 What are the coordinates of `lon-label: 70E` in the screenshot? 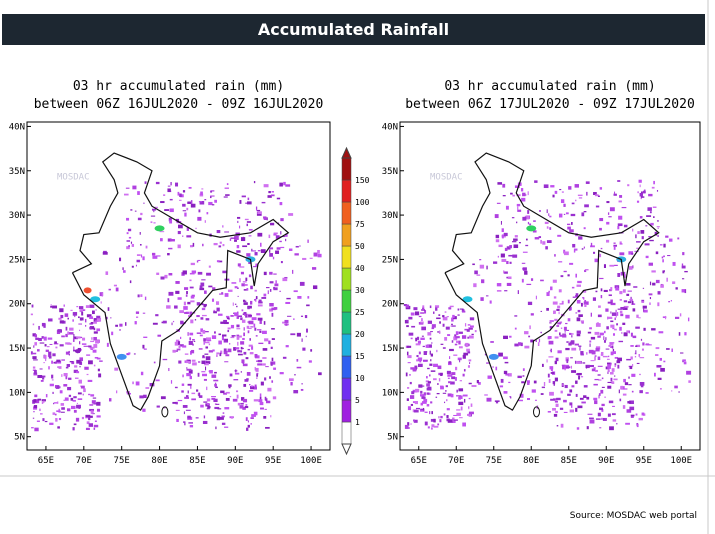 It's located at (456, 461).